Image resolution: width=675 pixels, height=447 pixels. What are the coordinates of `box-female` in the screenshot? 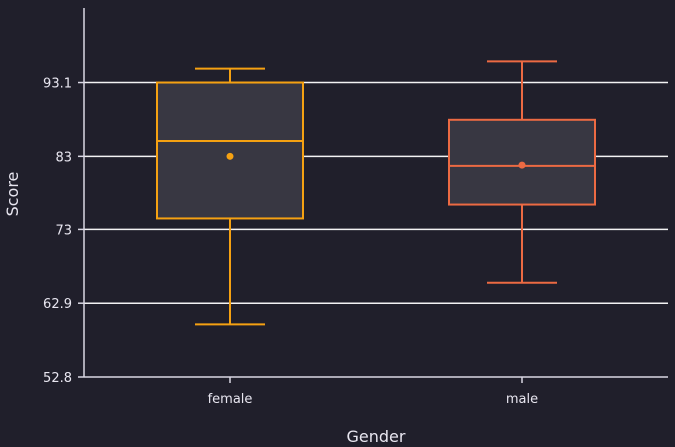 It's located at (230, 196).